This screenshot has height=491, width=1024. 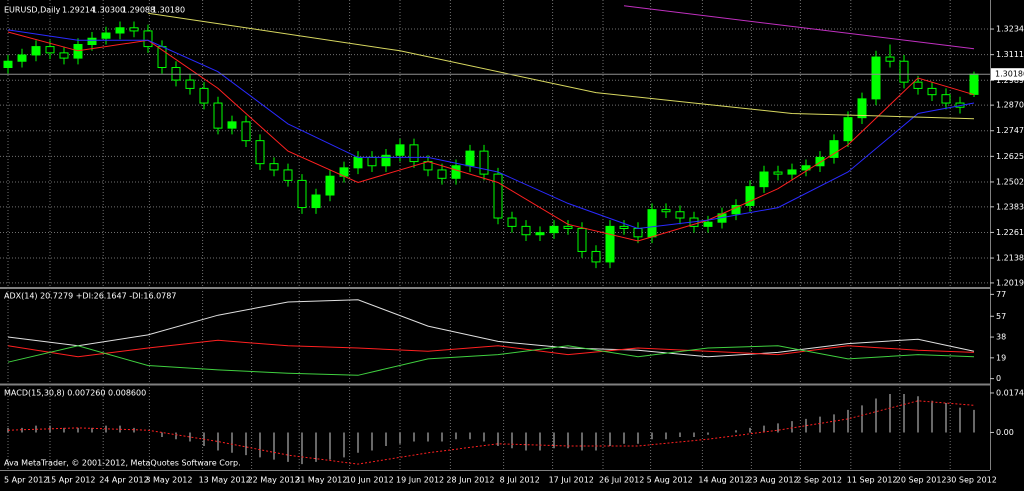 I want to click on y-tick-label: 1.32340, so click(x=1010, y=29).